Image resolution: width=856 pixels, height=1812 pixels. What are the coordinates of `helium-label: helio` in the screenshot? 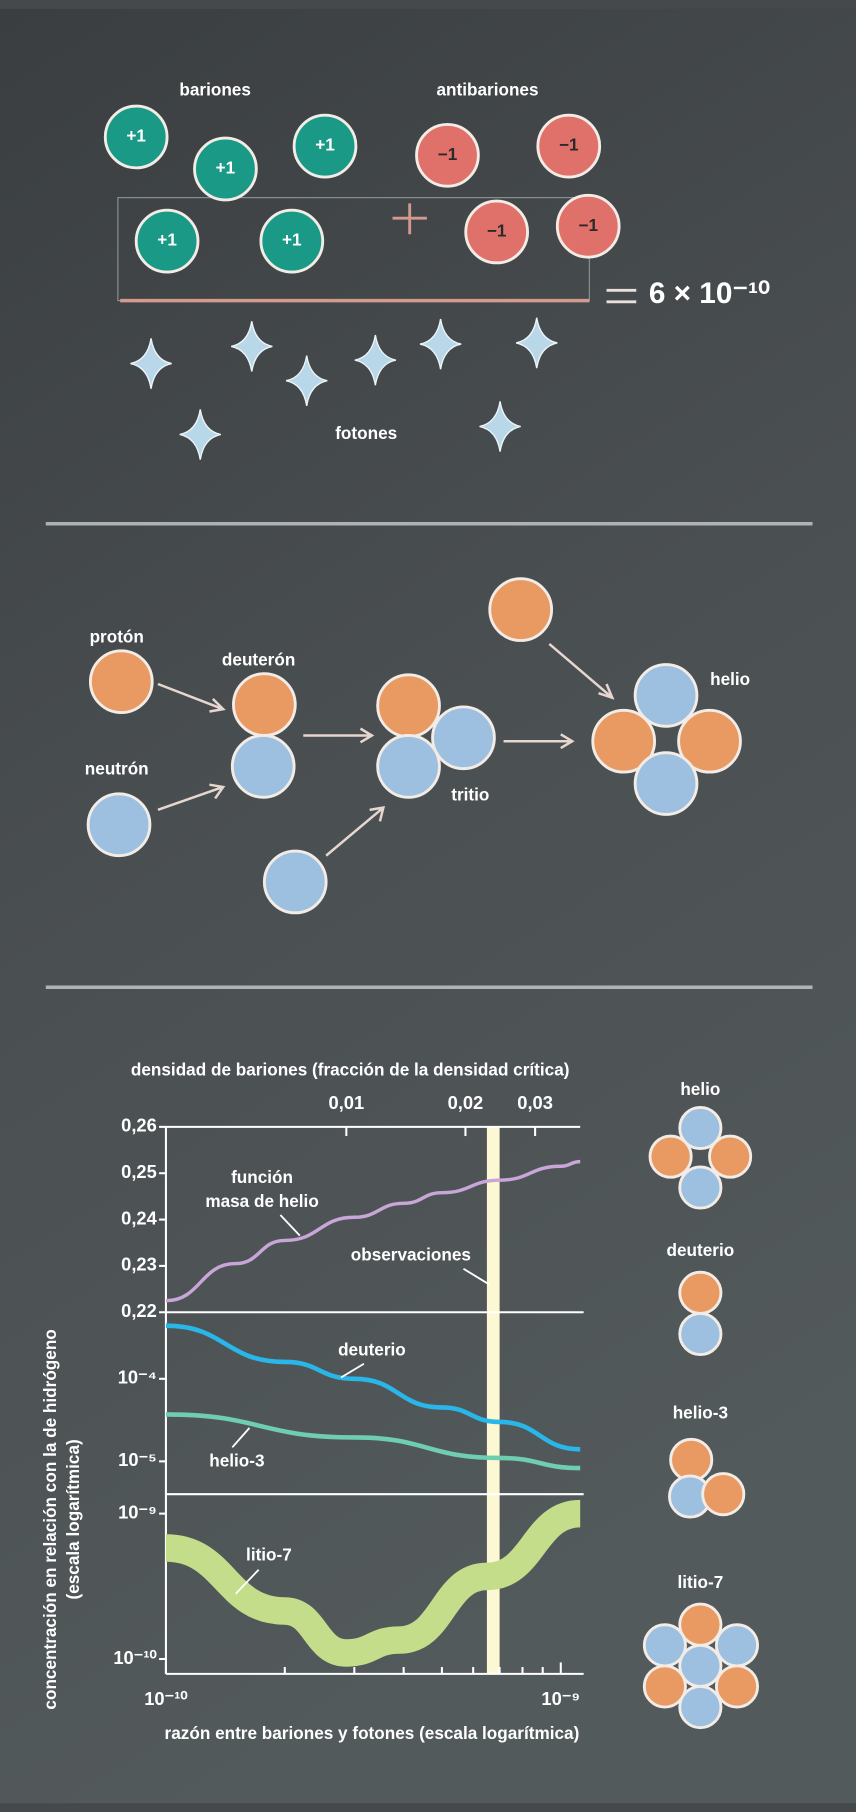 It's located at (730, 679).